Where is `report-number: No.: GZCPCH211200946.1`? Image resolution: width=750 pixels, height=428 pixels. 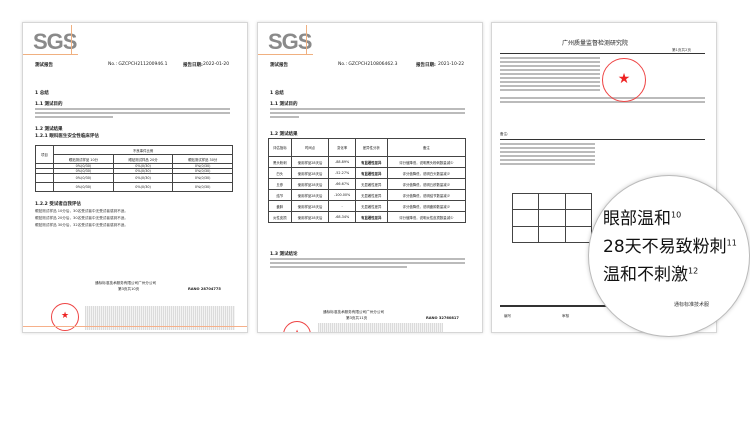
report-number: No.: GZCPCH211200946.1 is located at coordinates (138, 64).